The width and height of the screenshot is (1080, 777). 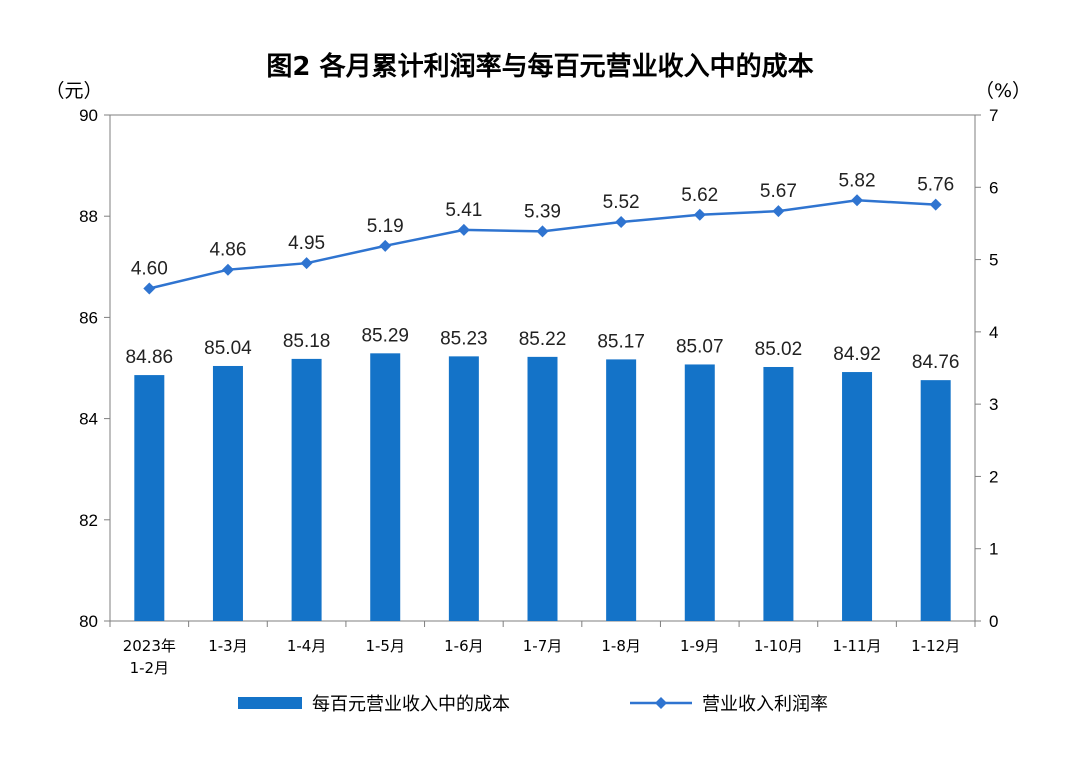 What do you see at coordinates (88, 115) in the screenshot?
I see `left-axis-tick-label: 90` at bounding box center [88, 115].